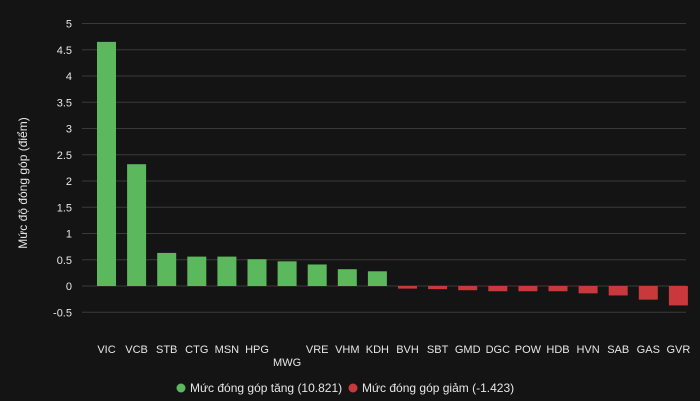 The height and width of the screenshot is (401, 700). Describe the element at coordinates (62, 169) in the screenshot. I see `y-axis-labels: 5 4.5 4 3.5 3 2.5 2 1.5 1 0.5 0 -0.5` at that location.